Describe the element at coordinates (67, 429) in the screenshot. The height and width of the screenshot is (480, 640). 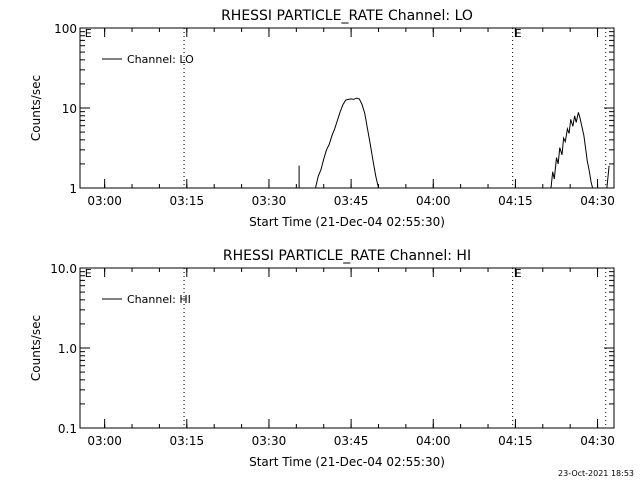
I see `y-tick-label: 0.1` at that location.